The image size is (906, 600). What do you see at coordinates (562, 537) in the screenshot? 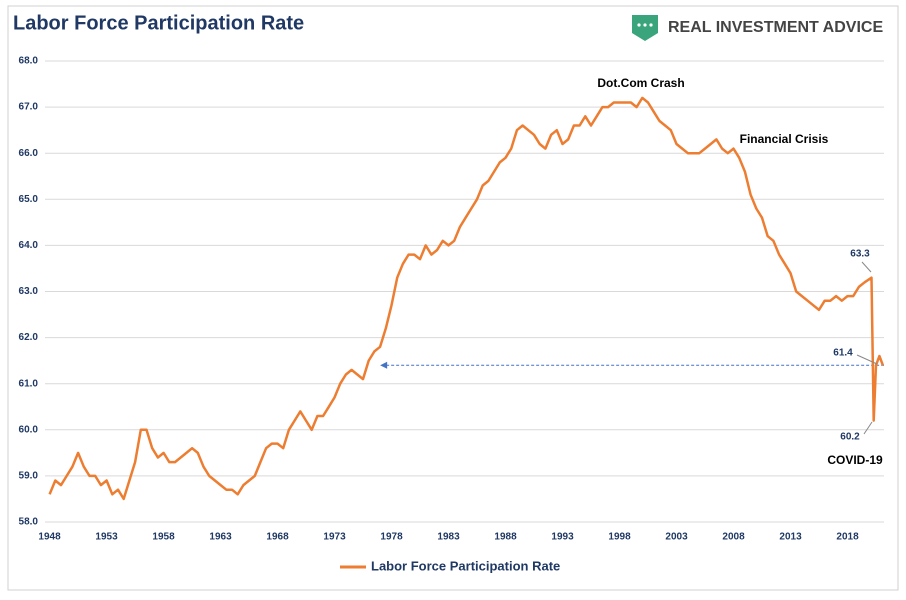
I see `x-tick-label: 1993` at bounding box center [562, 537].